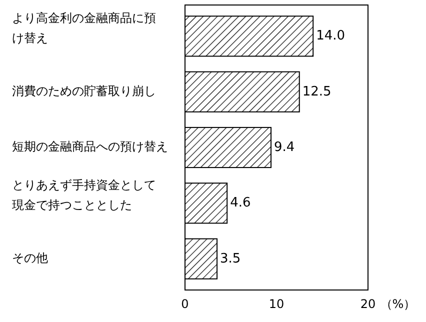  I want to click on data-label: 9.4, so click(284, 148).